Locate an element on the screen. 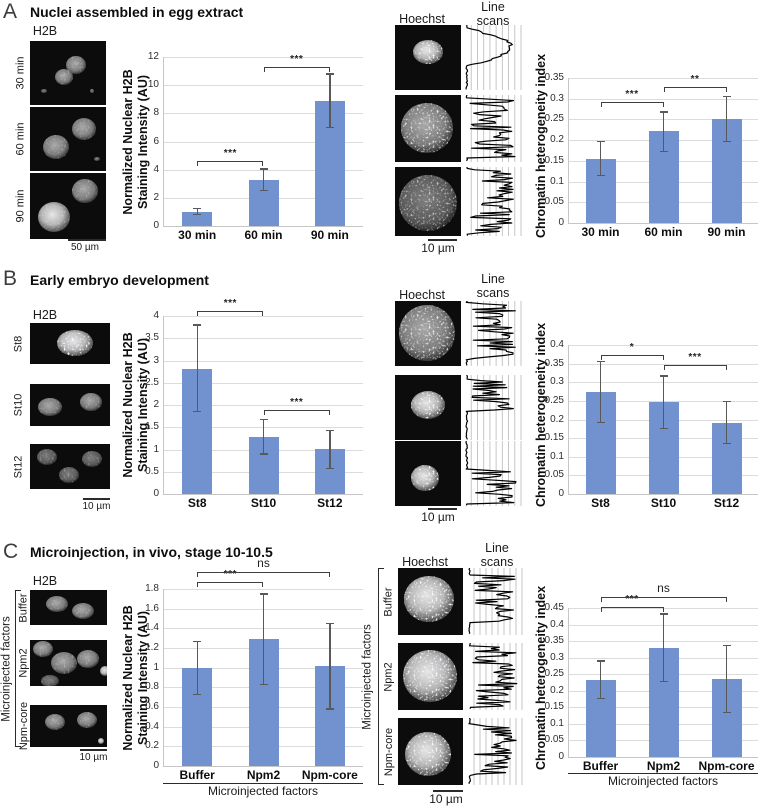 The image size is (763, 807). chart-h2b-intensity-embryo: 0 0.5 1 1.5 2 2.5 3 3.5 4 St8 St10 St12 *** *** is located at coordinates (254, 404).